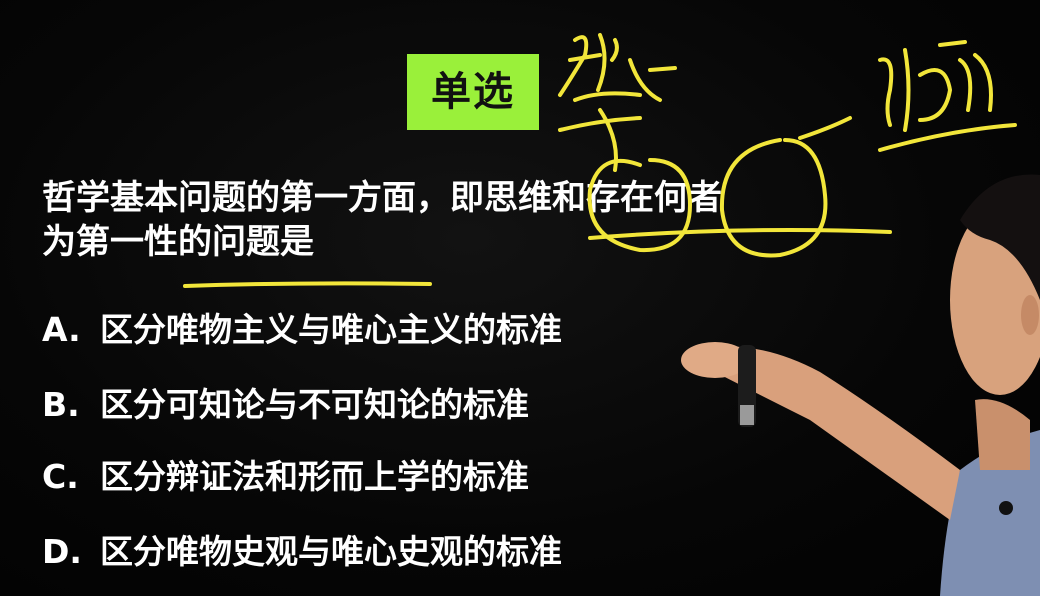 The width and height of the screenshot is (1040, 596). I want to click on circle-annotation-being, so click(773, 198).